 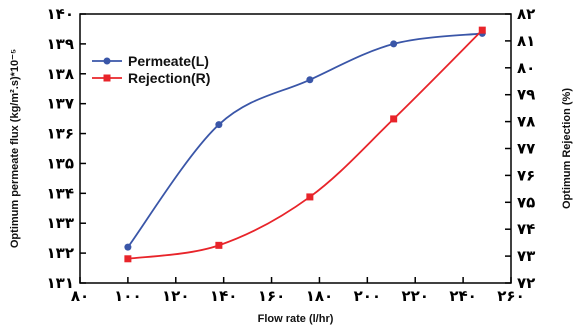 What do you see at coordinates (223, 296) in the screenshot?
I see `x-tick-label: ۱۴۰` at bounding box center [223, 296].